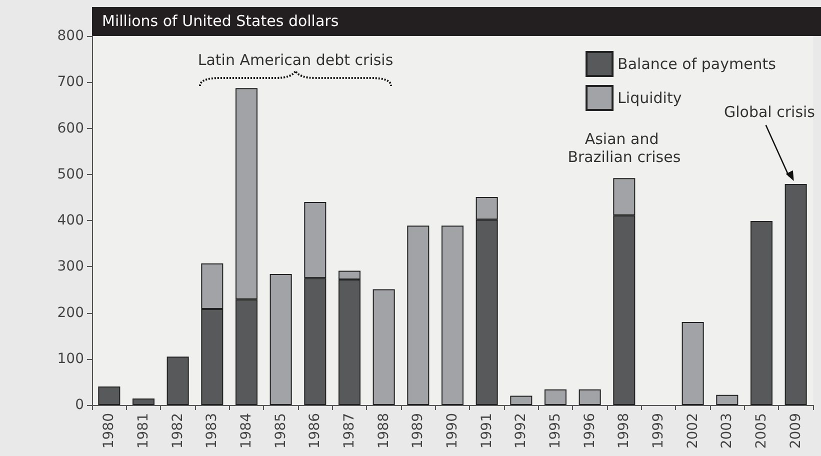 This screenshot has height=456, width=821. What do you see at coordinates (770, 112) in the screenshot?
I see `annotation: Global crisis` at bounding box center [770, 112].